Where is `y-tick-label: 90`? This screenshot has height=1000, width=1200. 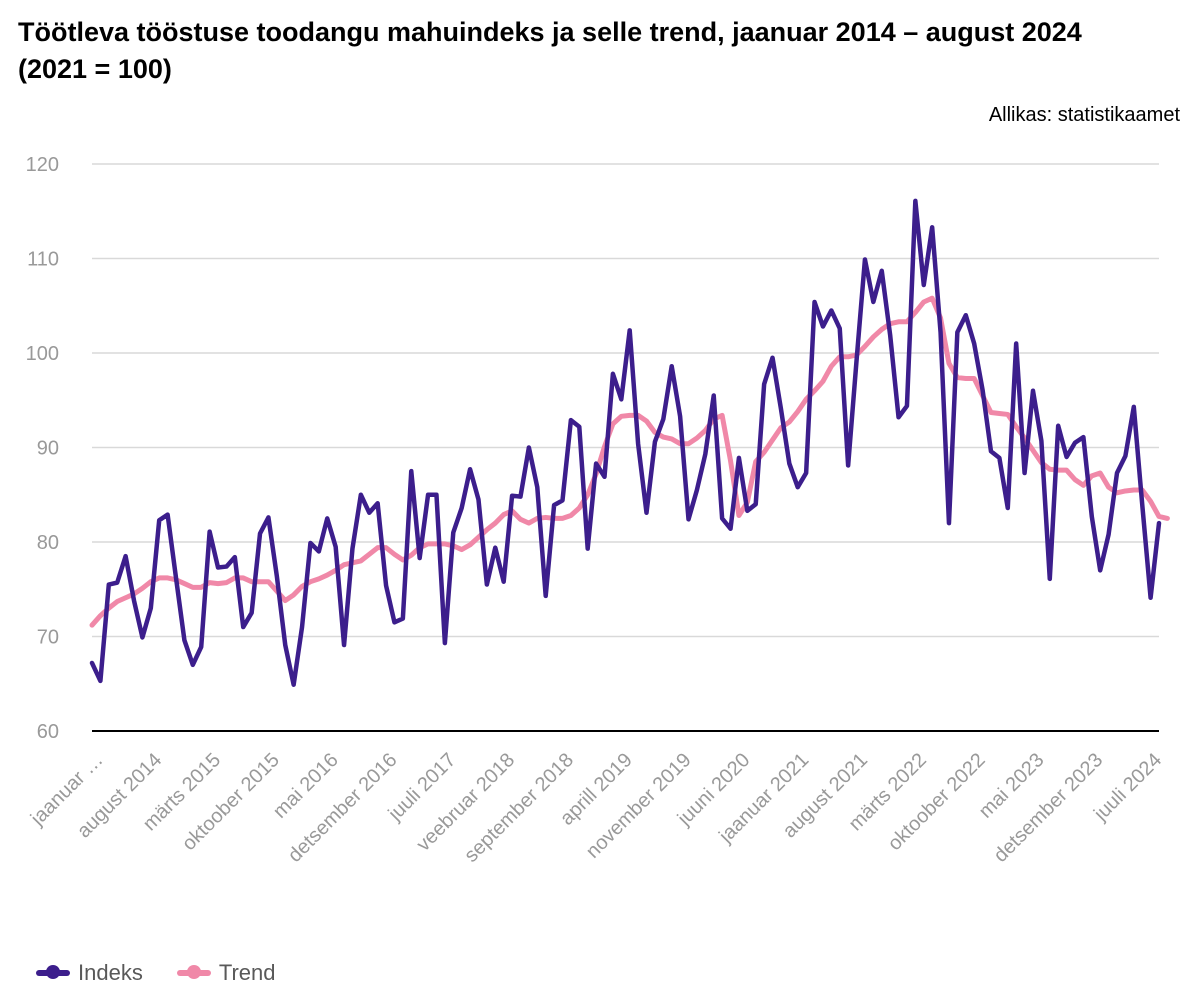 y-tick-label: 90 is located at coordinates (48, 449).